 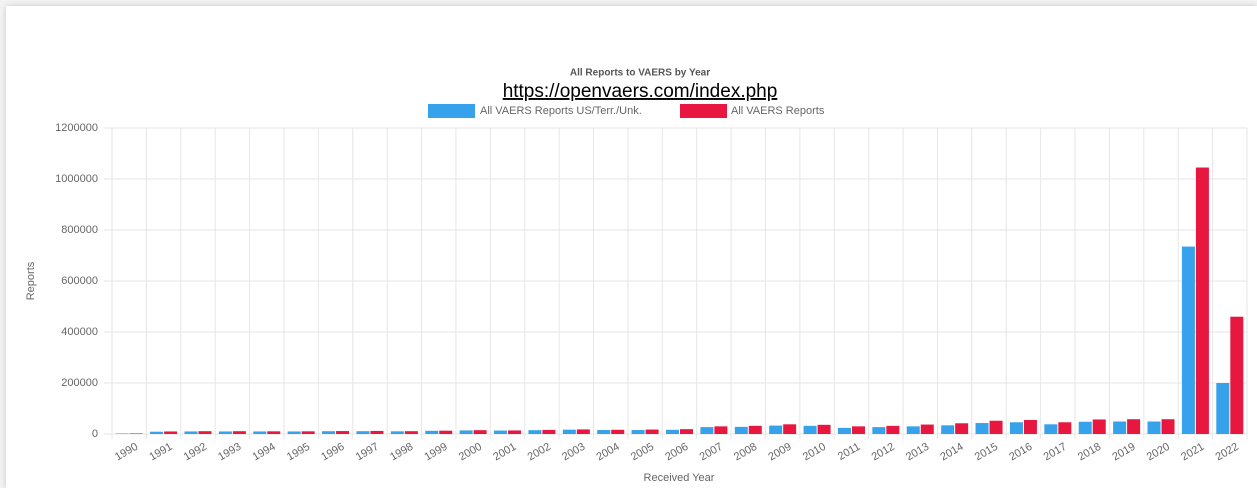 I want to click on x-tick-label: 2021, so click(x=1192, y=452).